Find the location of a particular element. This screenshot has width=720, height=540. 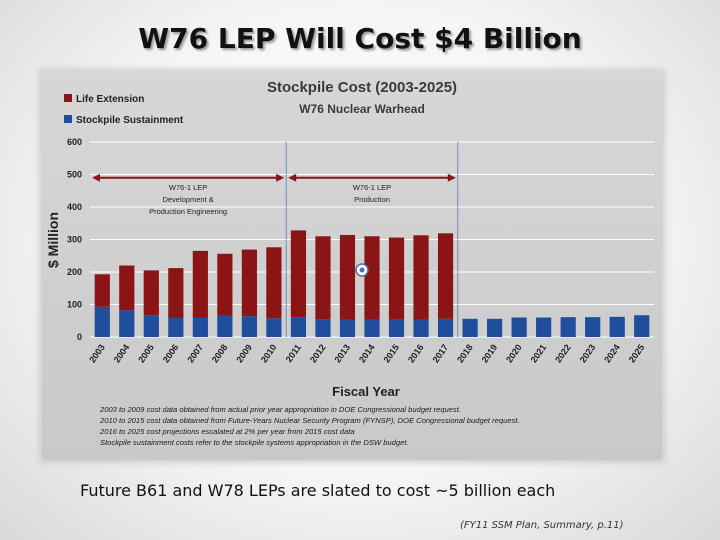

x-tick-label: 2022 is located at coordinates (563, 353).